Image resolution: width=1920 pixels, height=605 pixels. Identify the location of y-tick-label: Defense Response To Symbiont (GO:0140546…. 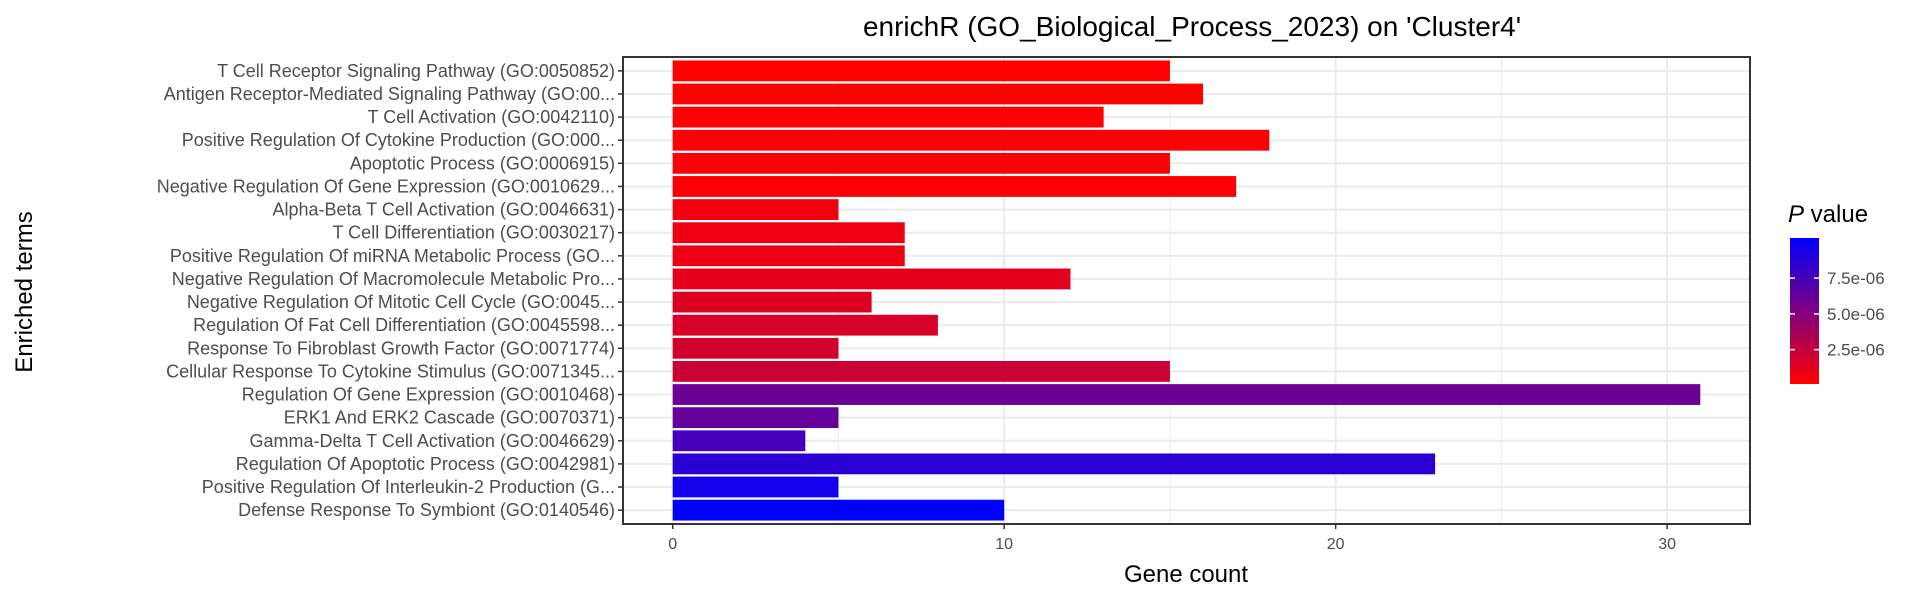
(426, 510).